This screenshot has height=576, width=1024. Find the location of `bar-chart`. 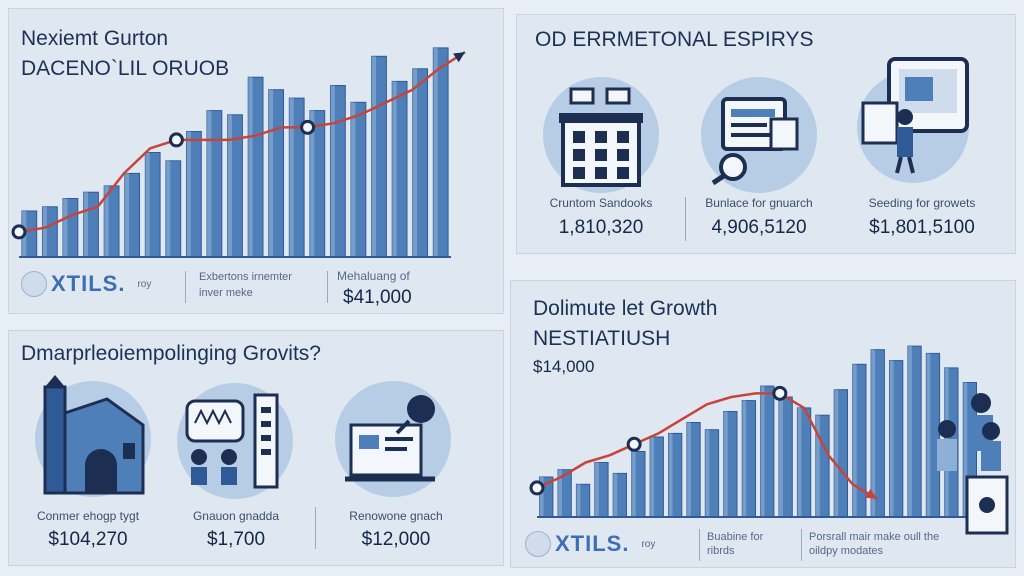

bar-chart is located at coordinates (754, 431).